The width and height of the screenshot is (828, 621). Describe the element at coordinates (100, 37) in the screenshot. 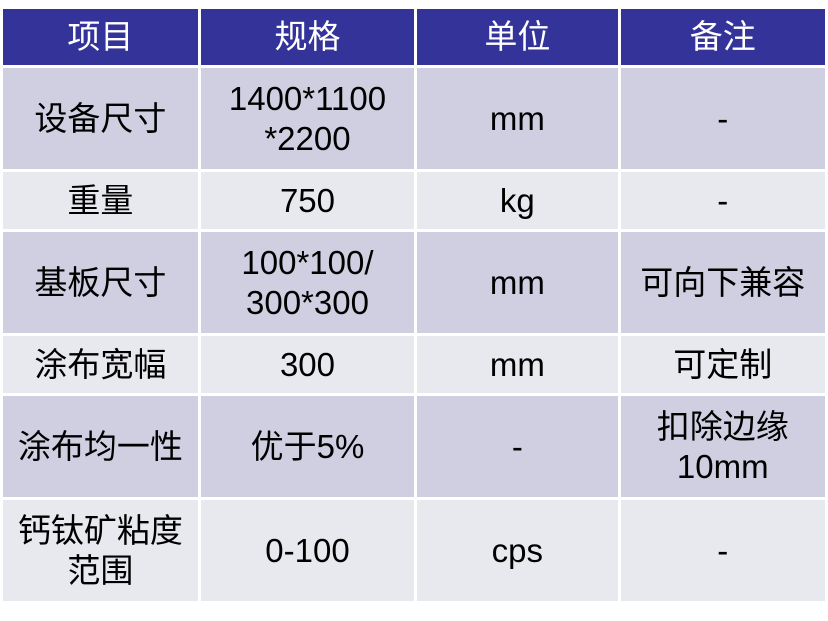

I see `header-item: 项目` at that location.